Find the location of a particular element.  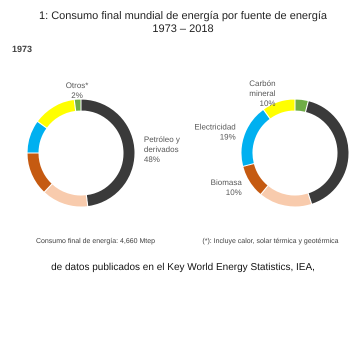

data-label: 48% is located at coordinates (152, 159).